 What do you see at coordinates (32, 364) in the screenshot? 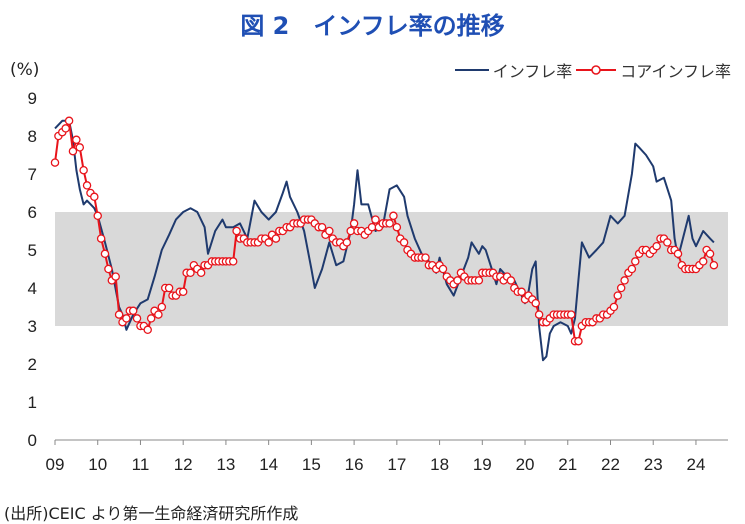
I see `y-tick-label: 2` at bounding box center [32, 364].